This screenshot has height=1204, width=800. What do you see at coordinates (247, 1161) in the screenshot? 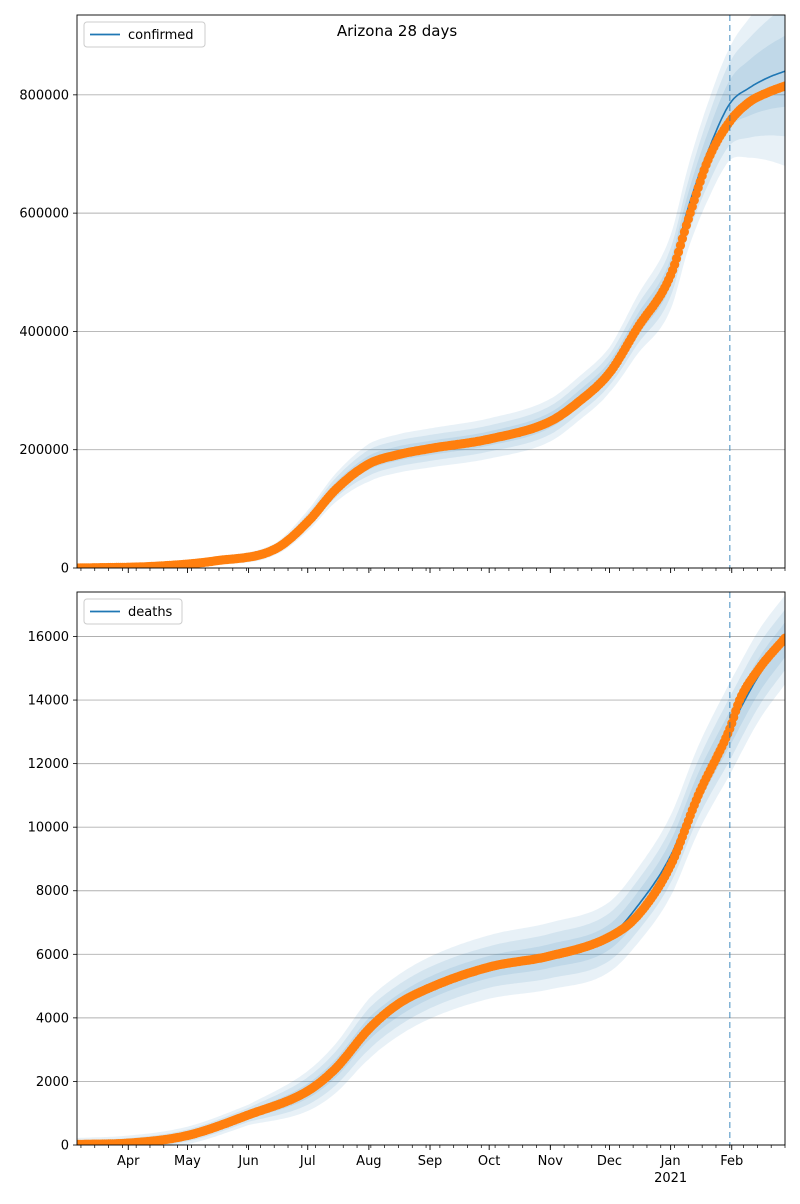
I see `xtick-label: Jun` at bounding box center [247, 1161].